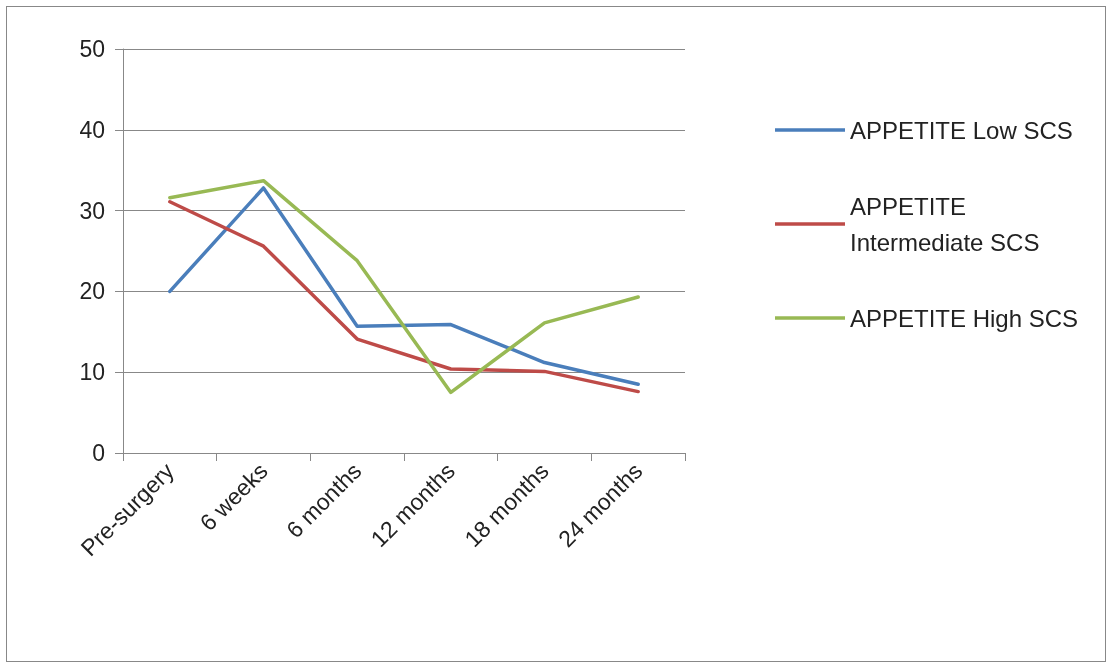 This screenshot has height=669, width=1113. Describe the element at coordinates (945, 224) in the screenshot. I see `legend-label: APPETITE Intermediate SCS` at that location.